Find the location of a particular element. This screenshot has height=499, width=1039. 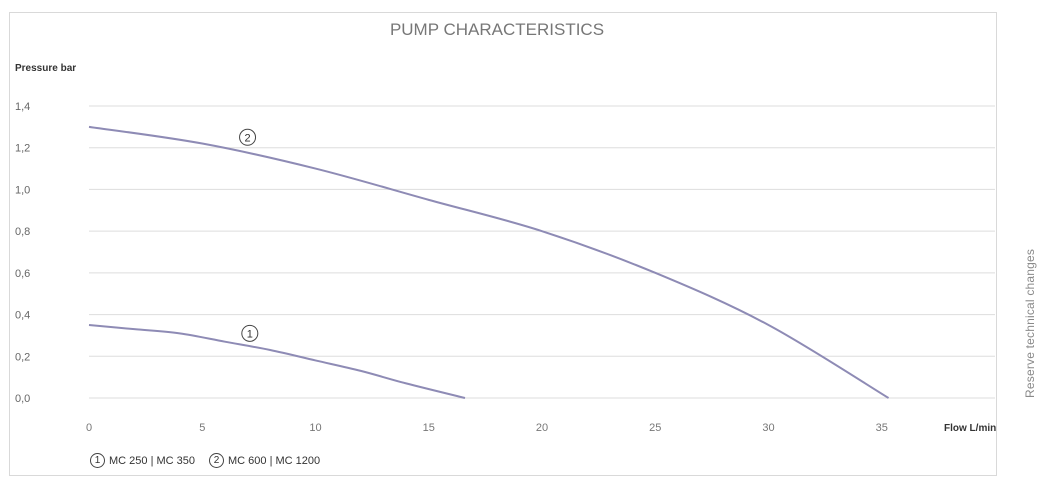

y-tick-label-2: 0,4 is located at coordinates (22, 316).